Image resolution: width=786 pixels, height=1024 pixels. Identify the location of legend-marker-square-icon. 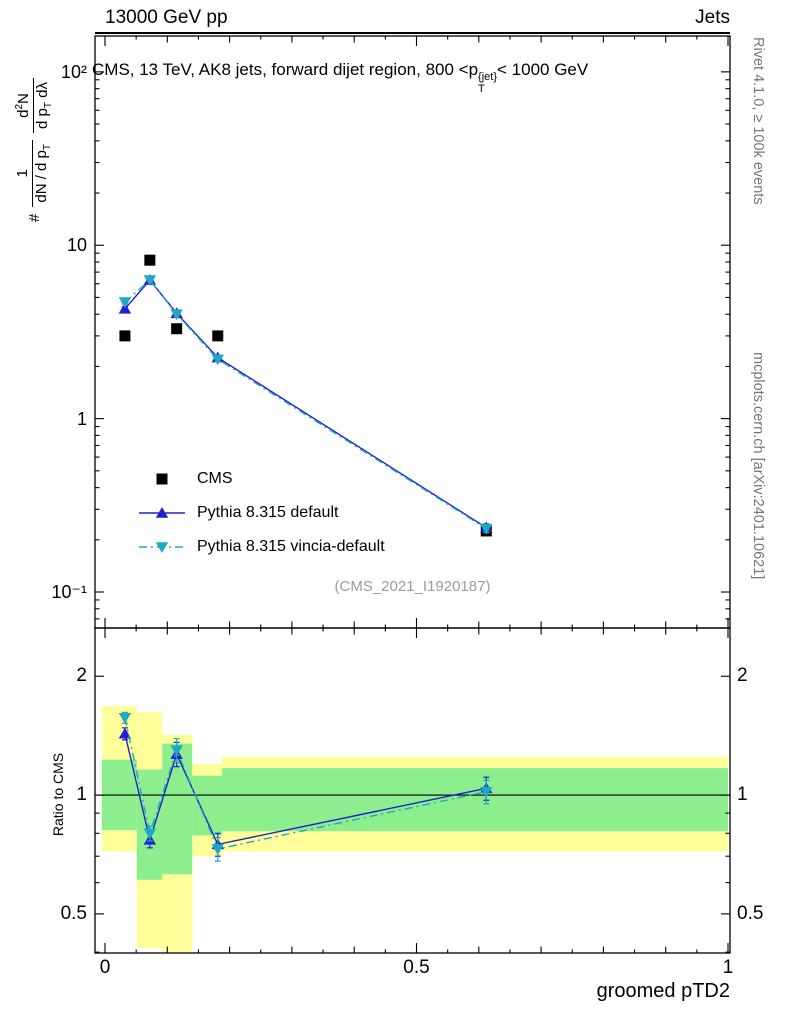
(162, 479).